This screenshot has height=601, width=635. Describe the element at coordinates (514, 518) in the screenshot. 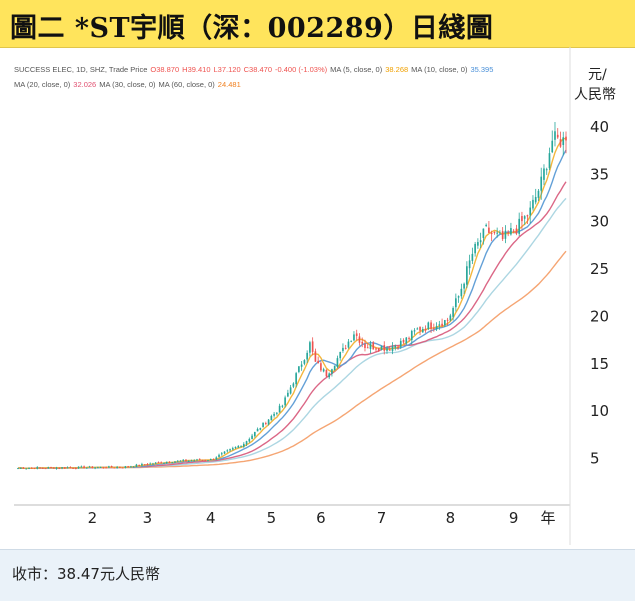

I see `x-tick-label: 9` at that location.